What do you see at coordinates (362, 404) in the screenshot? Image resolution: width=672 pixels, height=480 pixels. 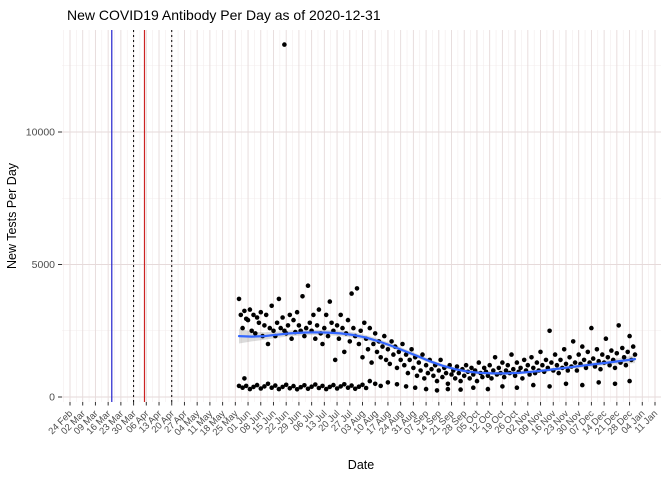 I see `x-axis-ticks` at bounding box center [362, 404].